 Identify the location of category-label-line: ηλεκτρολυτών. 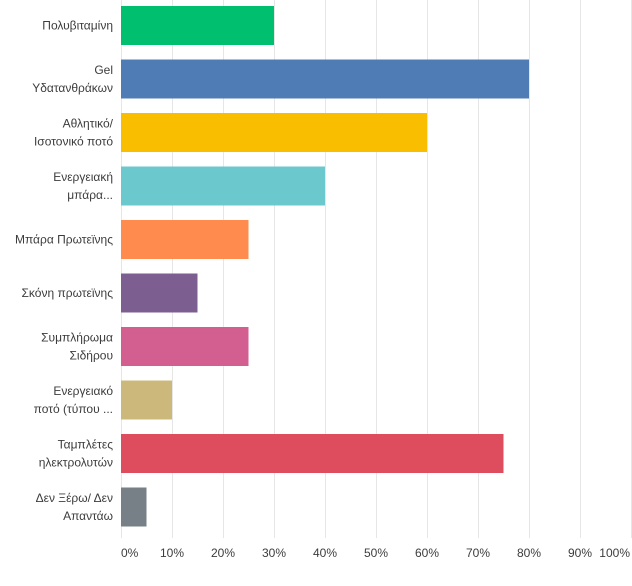
(76, 463).